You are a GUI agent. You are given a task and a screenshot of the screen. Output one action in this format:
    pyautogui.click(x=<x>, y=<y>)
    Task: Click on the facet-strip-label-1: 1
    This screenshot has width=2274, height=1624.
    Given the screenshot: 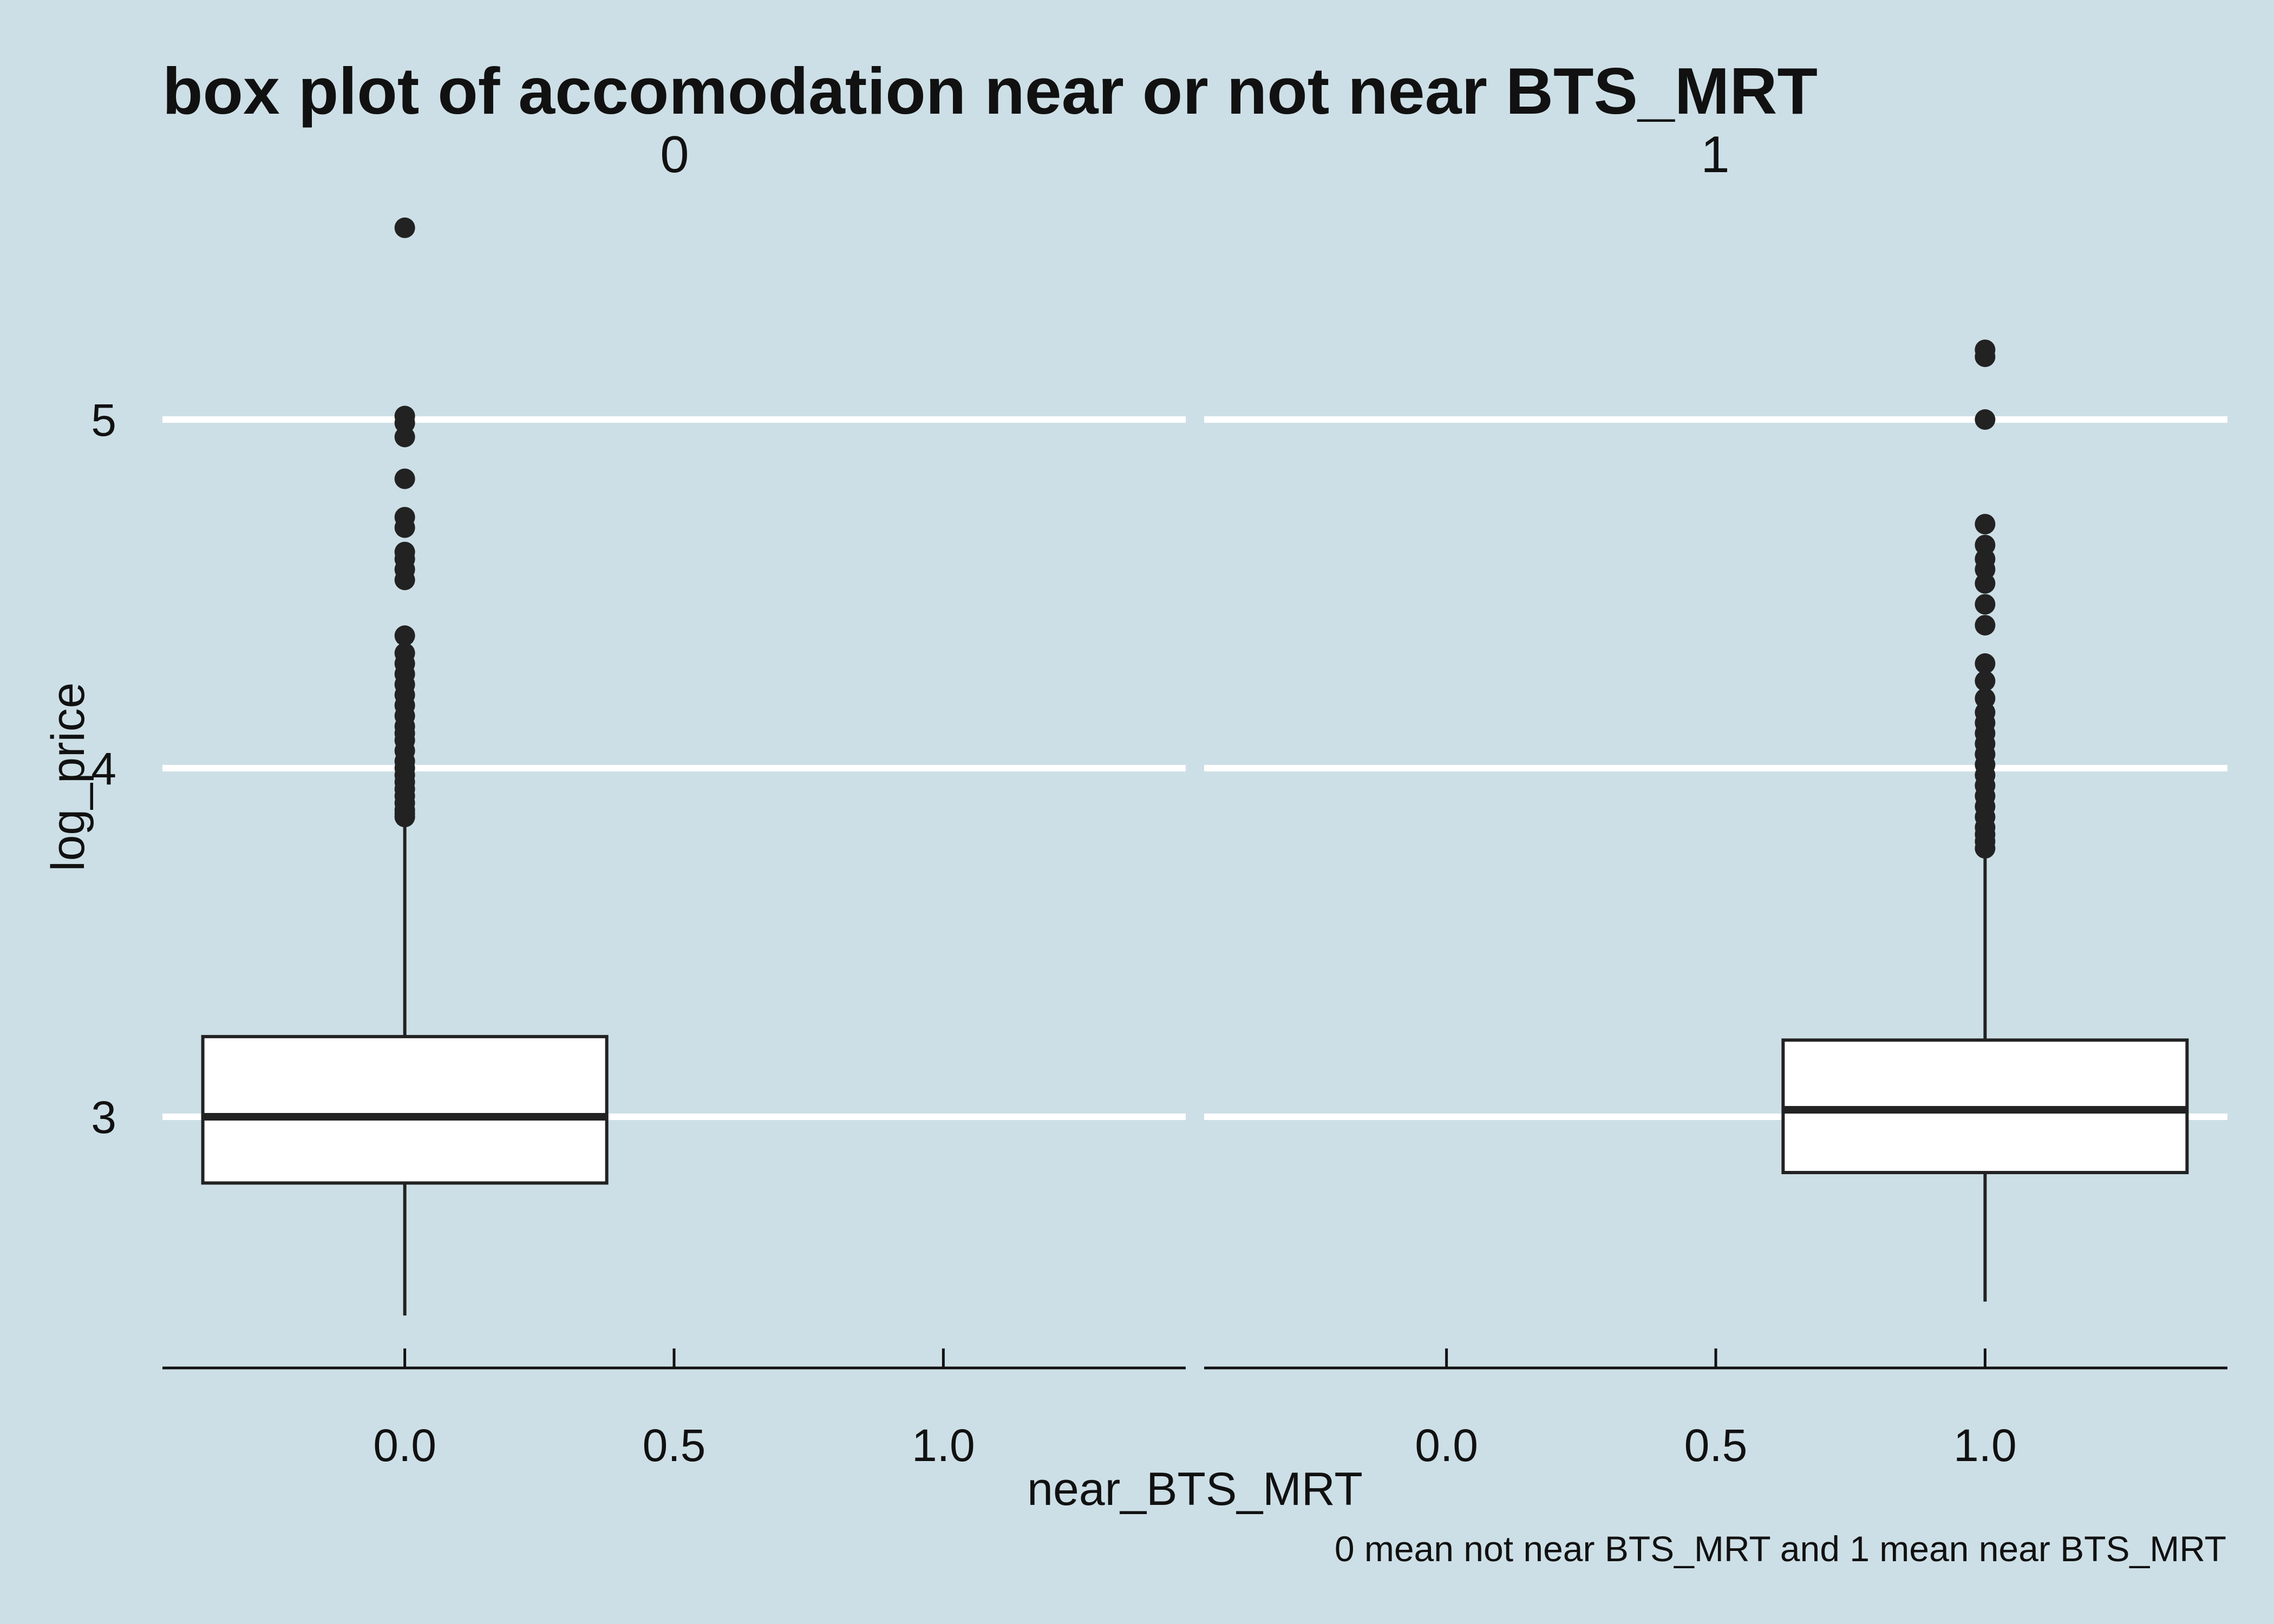 What is the action you would take?
    pyautogui.click(x=1715, y=155)
    